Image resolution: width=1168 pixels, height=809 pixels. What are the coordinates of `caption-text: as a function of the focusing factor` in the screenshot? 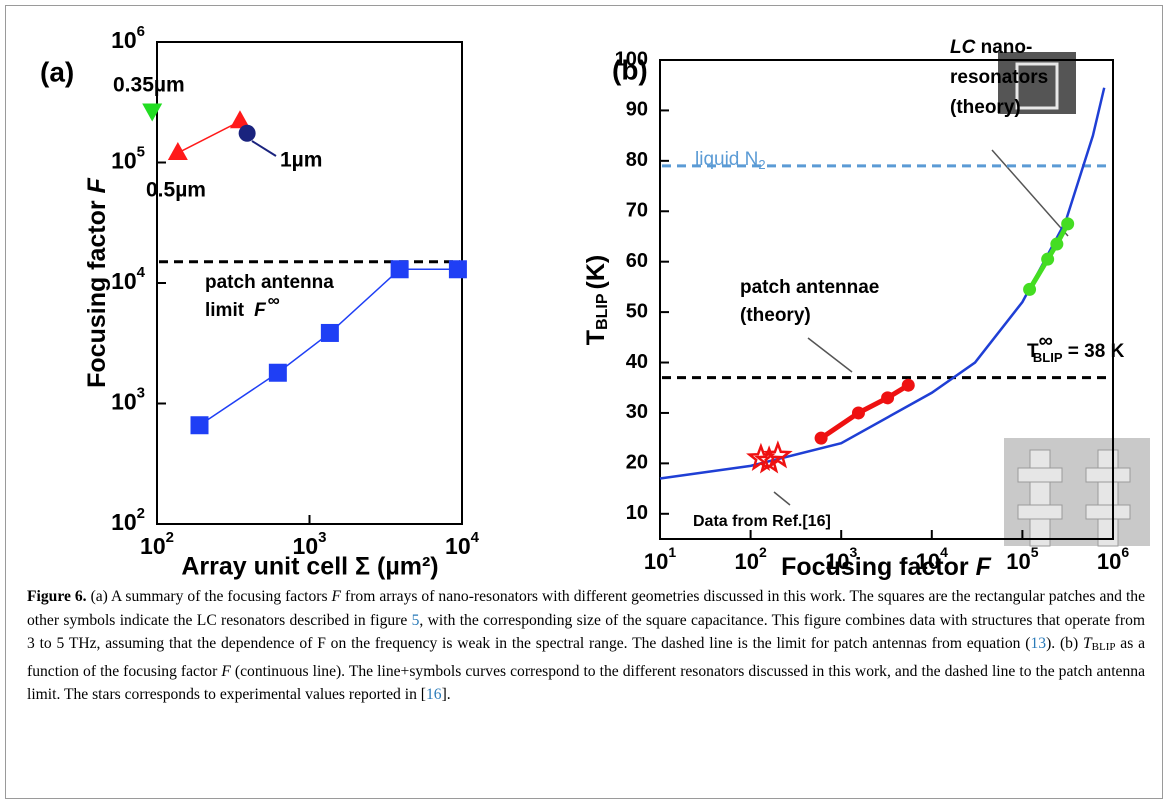 It's located at (586, 657).